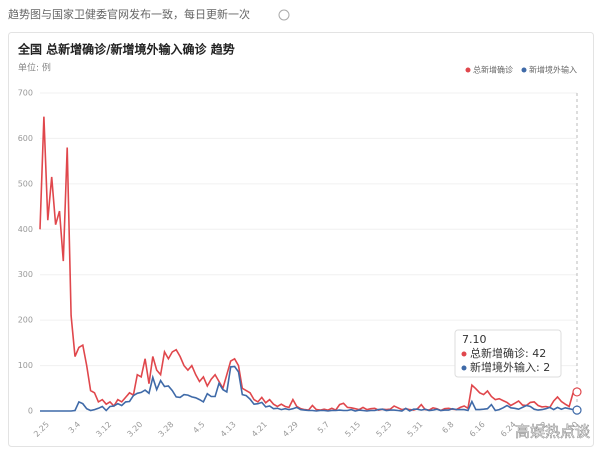  What do you see at coordinates (25, 274) in the screenshot?
I see `y-tick-label: 300` at bounding box center [25, 274].